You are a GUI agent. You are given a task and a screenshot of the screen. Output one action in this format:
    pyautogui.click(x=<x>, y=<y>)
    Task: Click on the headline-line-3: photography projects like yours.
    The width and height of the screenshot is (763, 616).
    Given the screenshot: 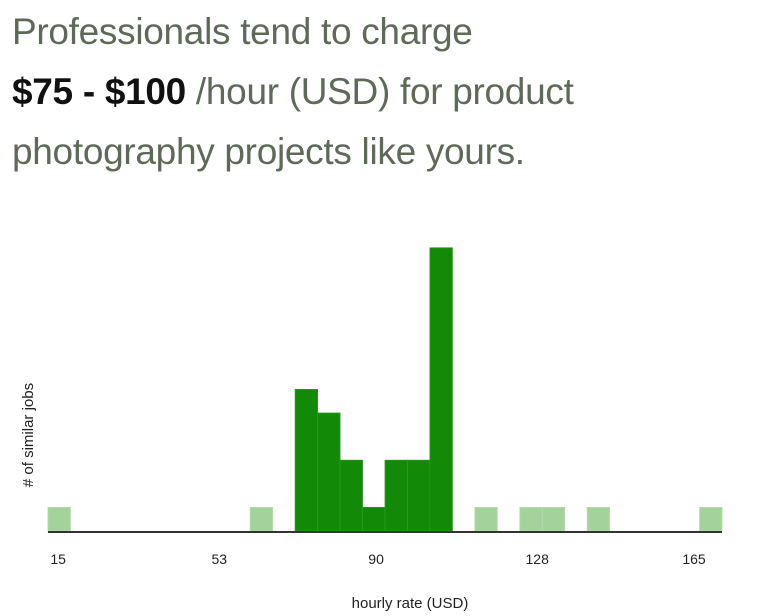 What is the action you would take?
    pyautogui.click(x=268, y=151)
    